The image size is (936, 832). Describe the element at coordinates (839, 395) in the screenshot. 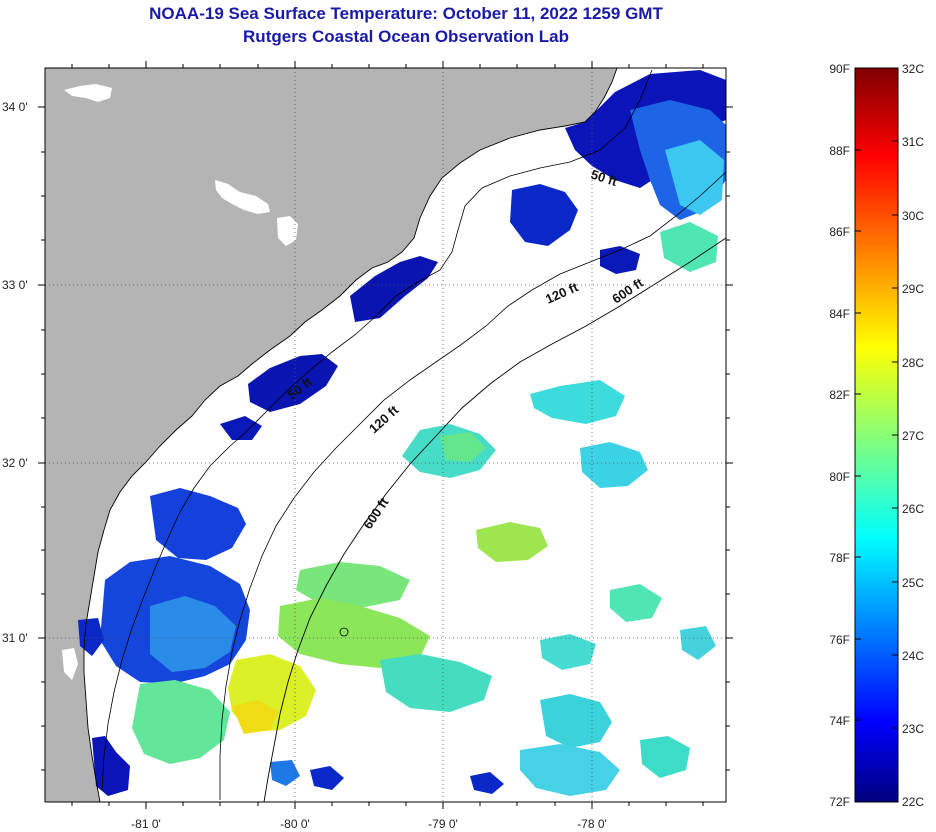

I see `cb-f-82: 82F` at that location.